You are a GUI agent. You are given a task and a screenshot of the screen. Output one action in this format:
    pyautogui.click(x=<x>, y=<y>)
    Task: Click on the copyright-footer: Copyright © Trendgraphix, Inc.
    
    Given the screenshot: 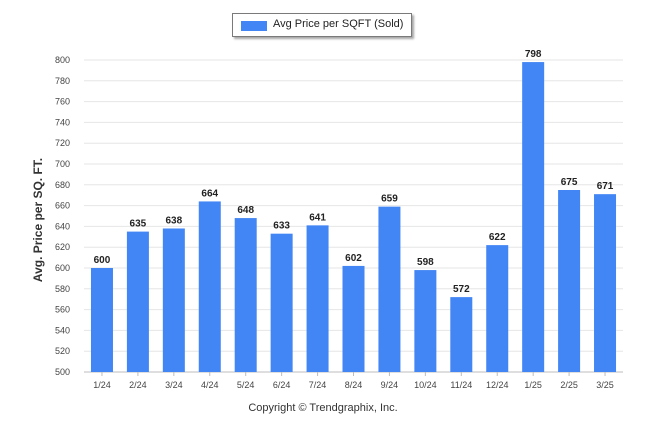 What is the action you would take?
    pyautogui.click(x=323, y=408)
    